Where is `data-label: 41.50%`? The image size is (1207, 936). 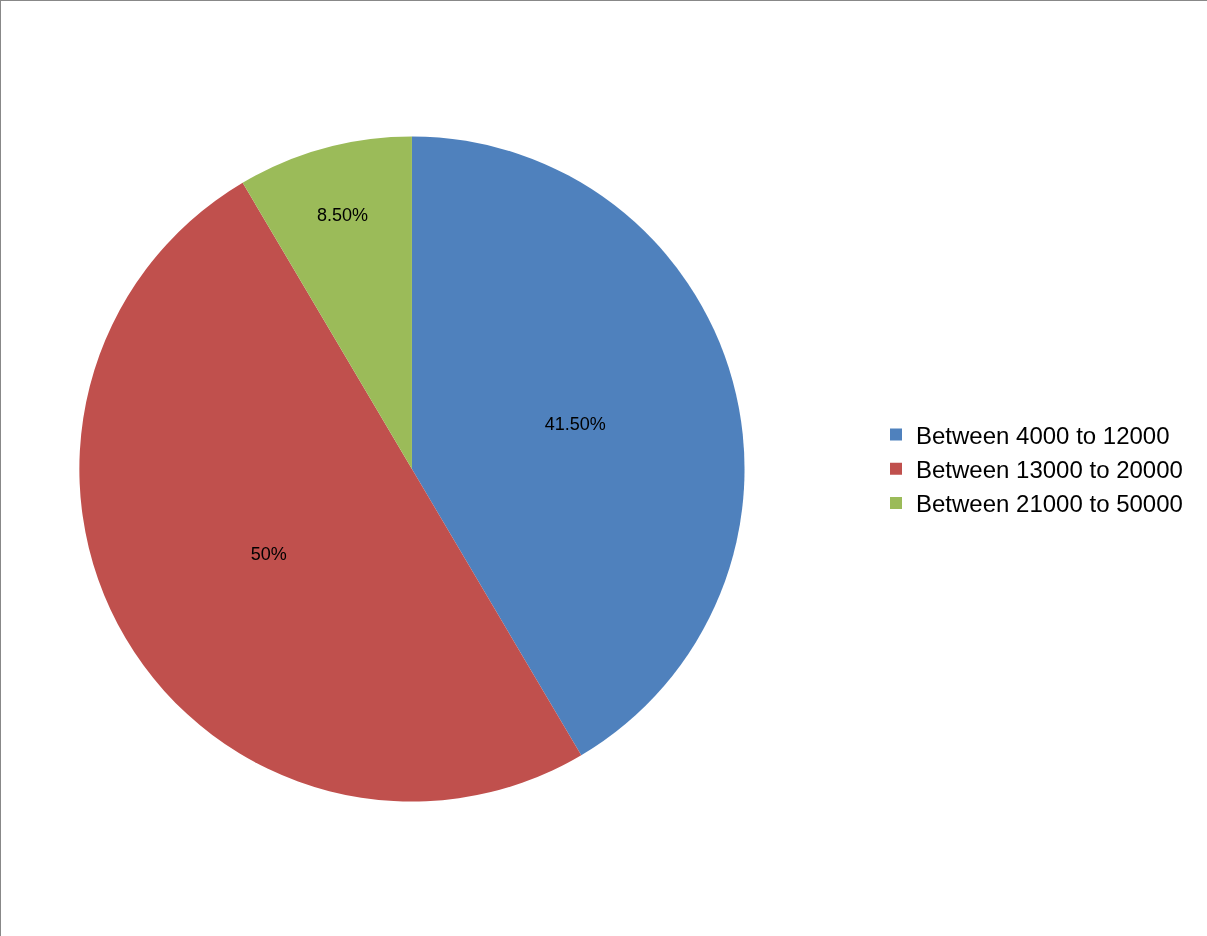 data-label: 41.50% is located at coordinates (575, 424).